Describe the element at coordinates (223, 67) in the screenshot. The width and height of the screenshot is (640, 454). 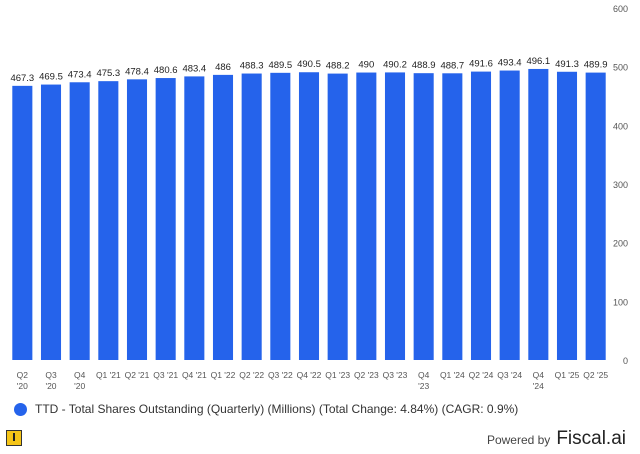
I see `bar-value-label: 486` at that location.